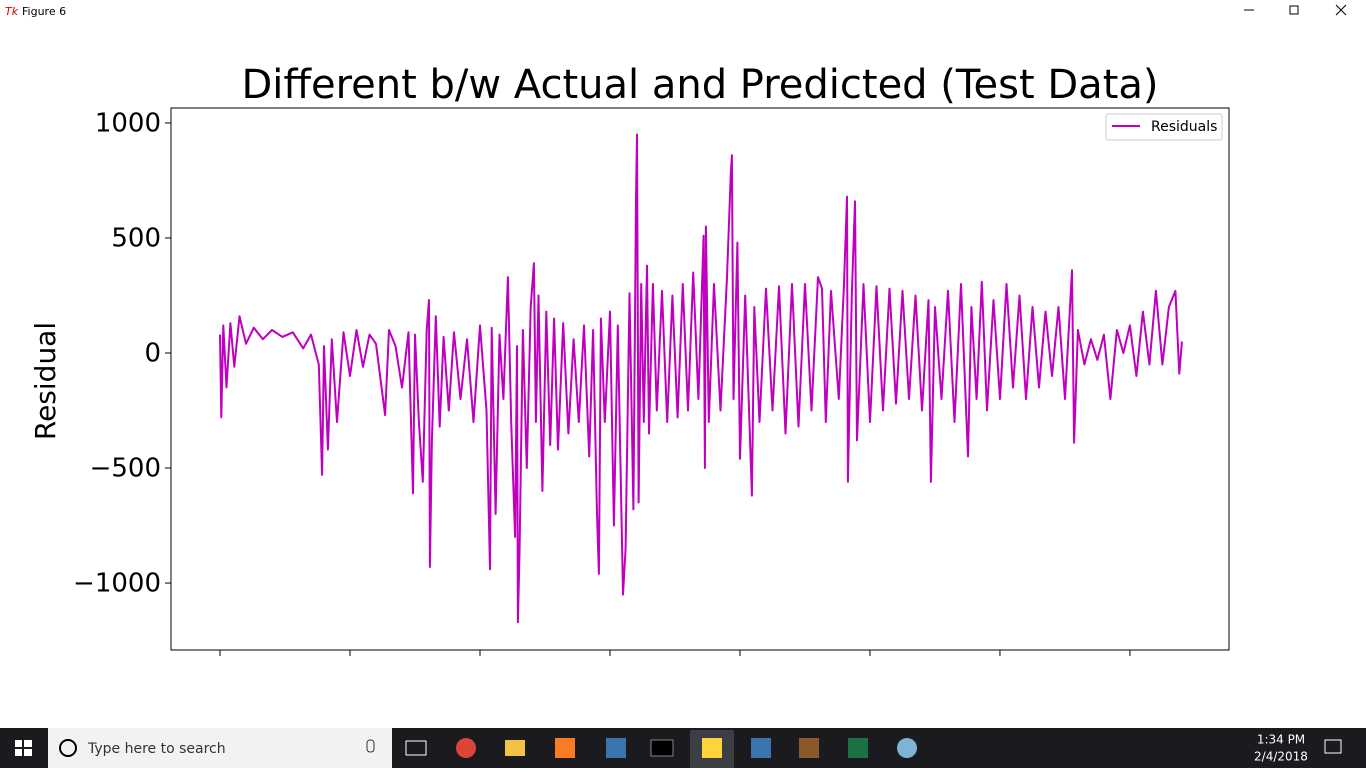  Describe the element at coordinates (1333, 746) in the screenshot. I see `notifications` at that location.